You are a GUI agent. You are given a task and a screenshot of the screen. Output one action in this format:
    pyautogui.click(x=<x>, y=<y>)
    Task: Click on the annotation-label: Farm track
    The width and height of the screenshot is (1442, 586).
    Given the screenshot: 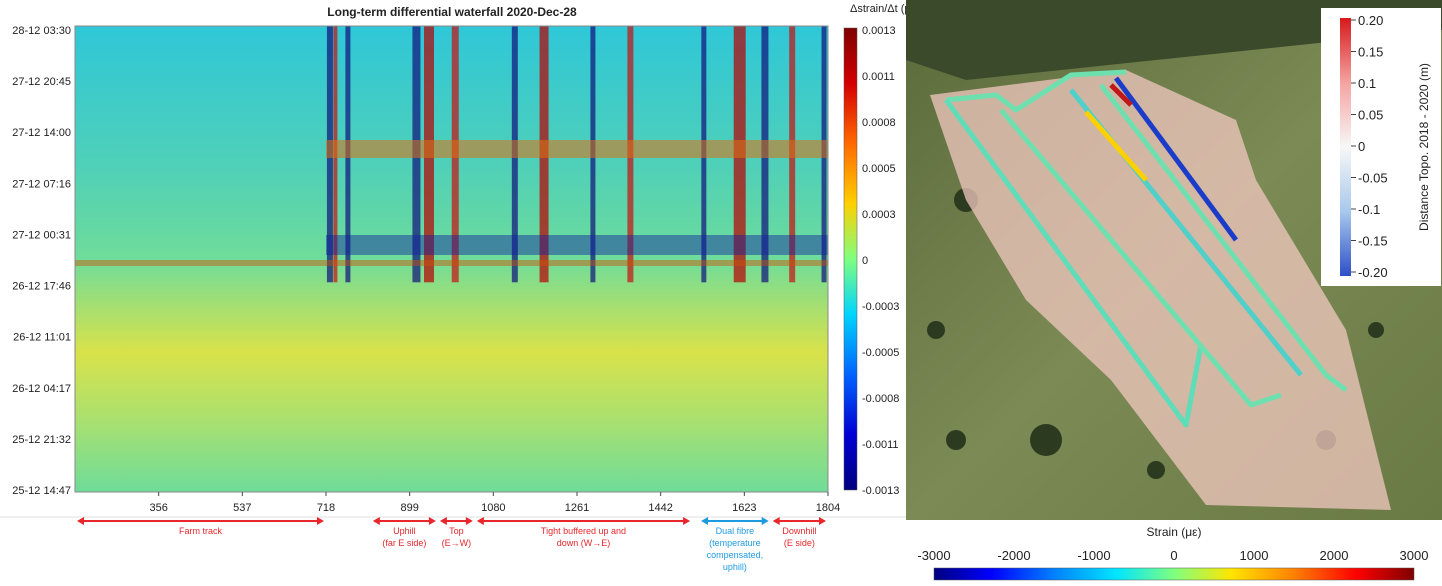 What is the action you would take?
    pyautogui.click(x=201, y=531)
    